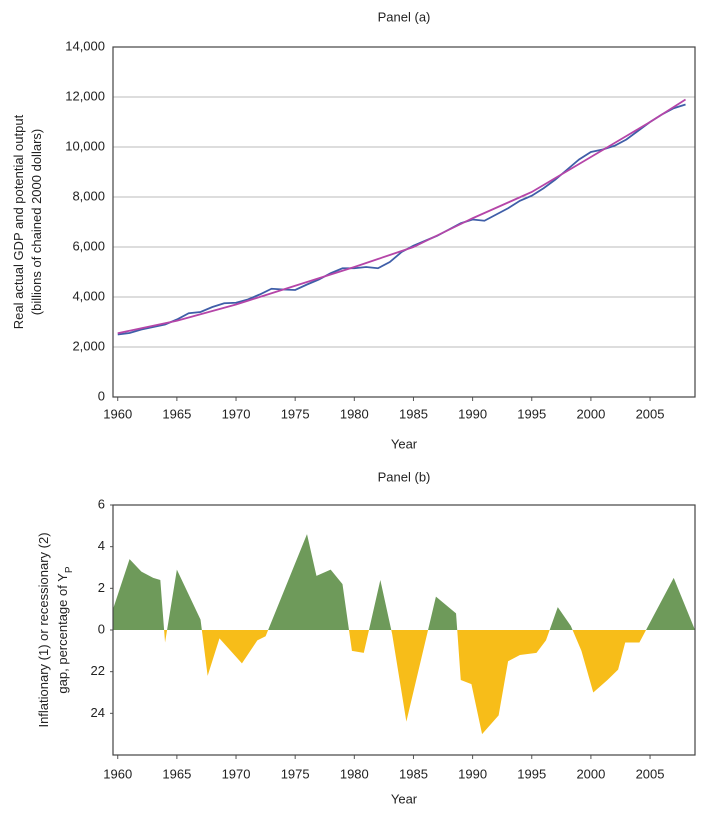  What do you see at coordinates (98, 712) in the screenshot?
I see `y-tick-label: 24` at bounding box center [98, 712].